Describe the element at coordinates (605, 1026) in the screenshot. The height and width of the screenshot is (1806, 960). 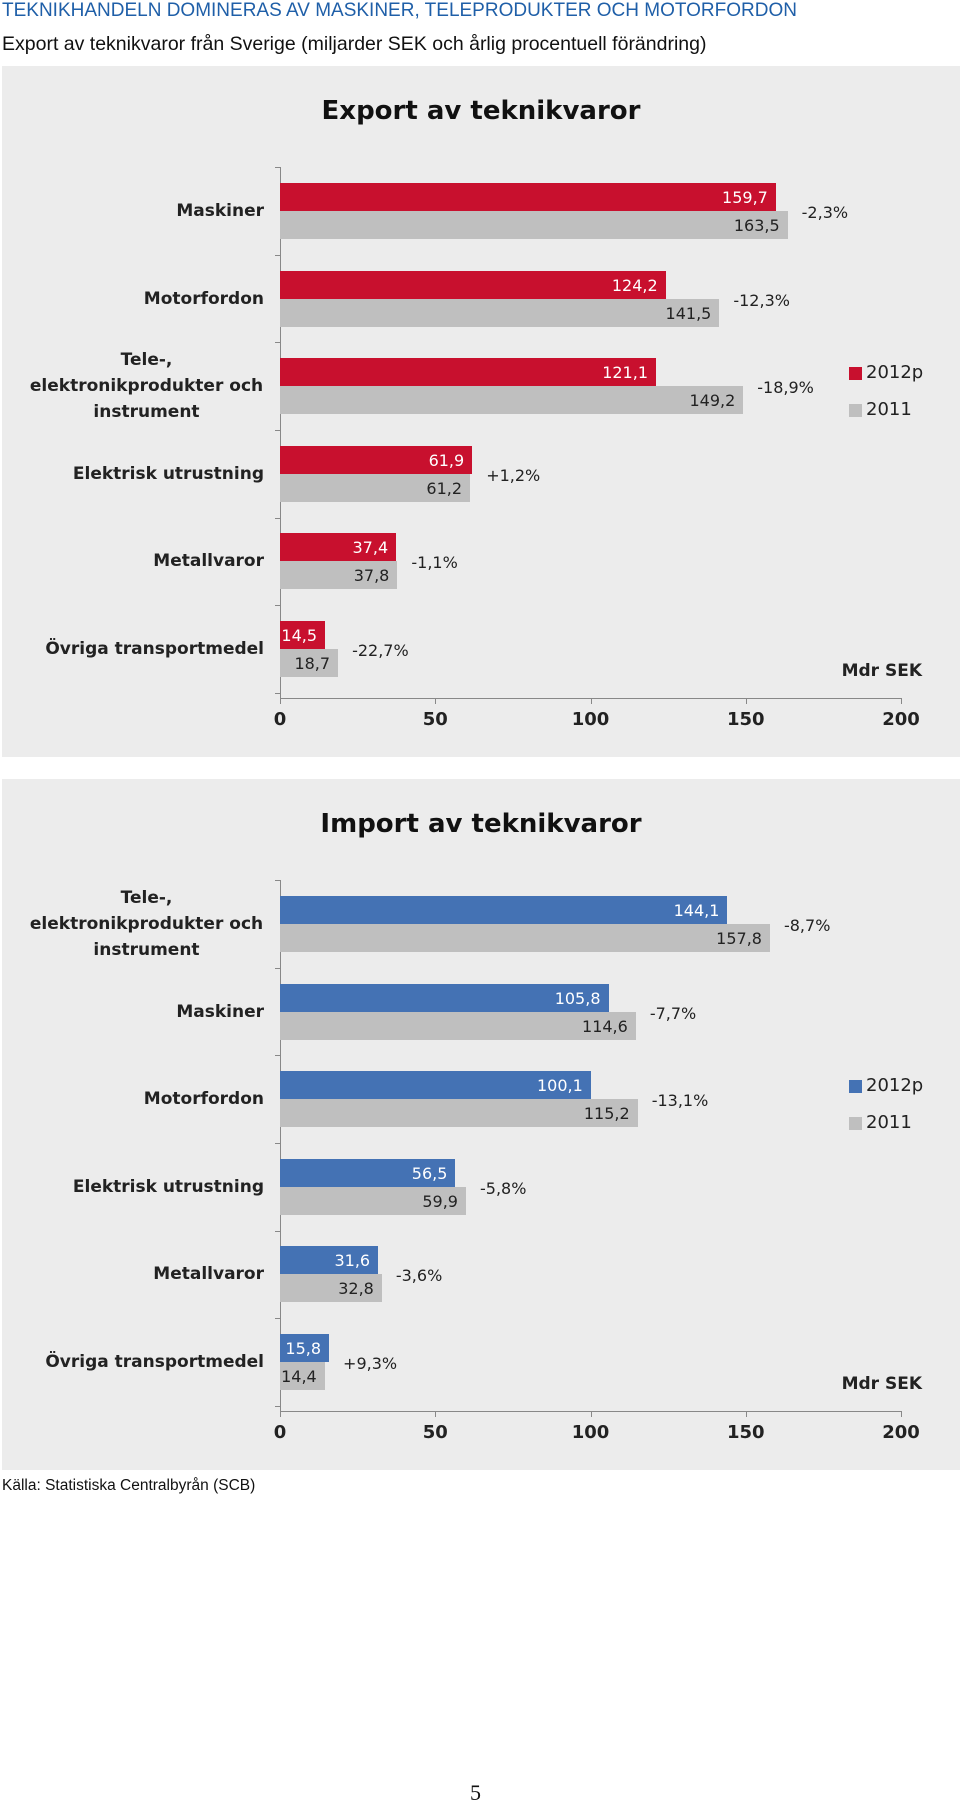
I see `value-label: 114,6` at that location.